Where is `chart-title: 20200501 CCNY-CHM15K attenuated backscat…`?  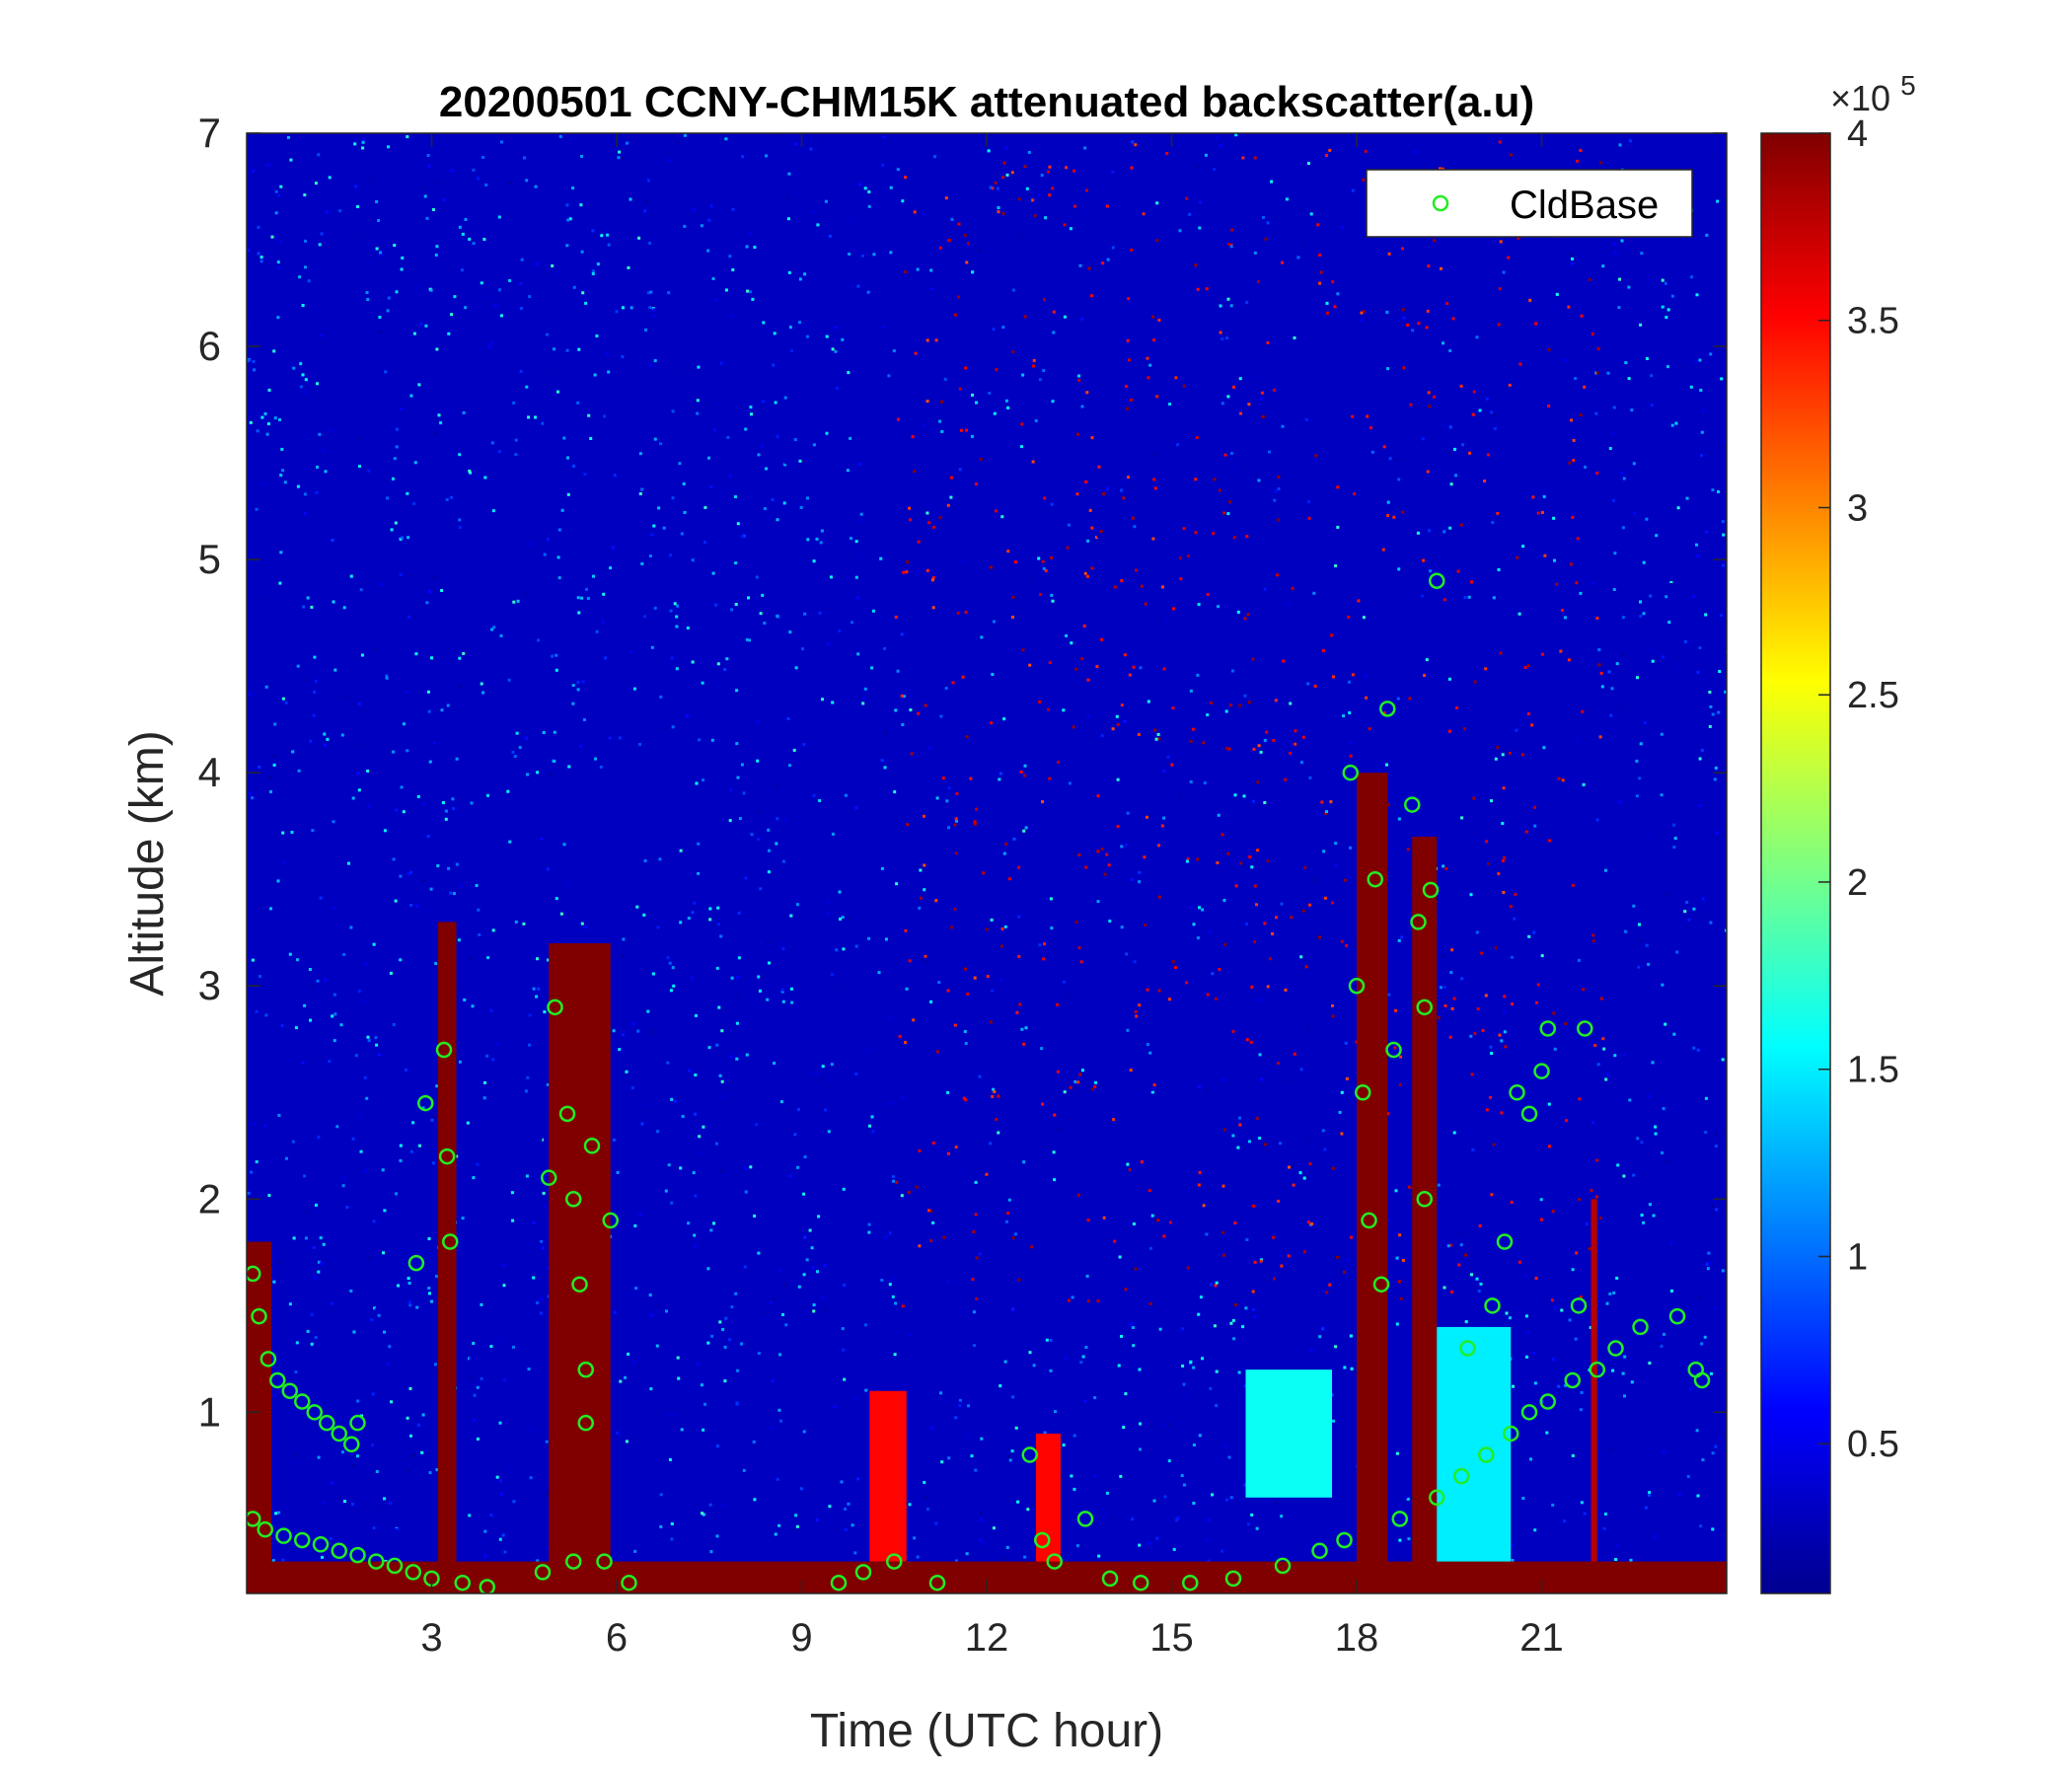 chart-title: 20200501 CCNY-CHM15K attenuated backscat… is located at coordinates (987, 102).